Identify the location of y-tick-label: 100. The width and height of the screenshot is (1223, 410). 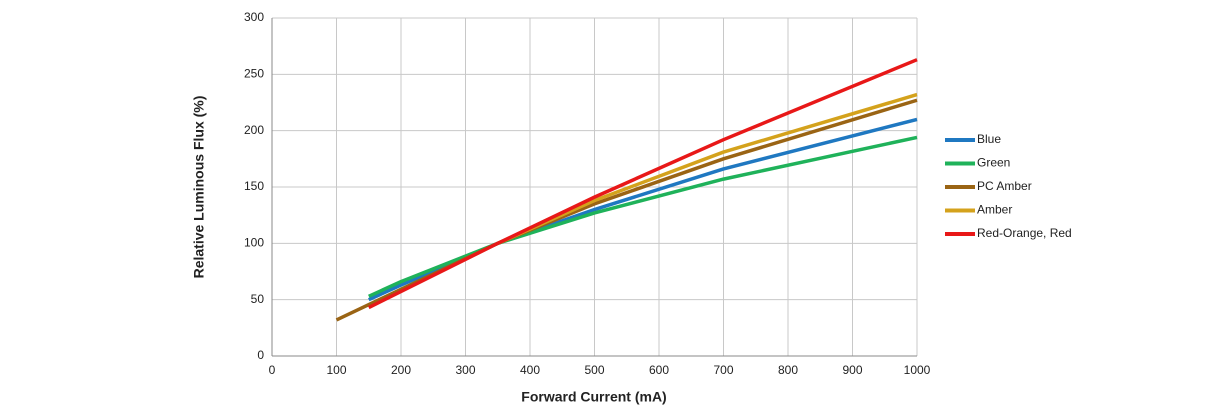
(254, 243).